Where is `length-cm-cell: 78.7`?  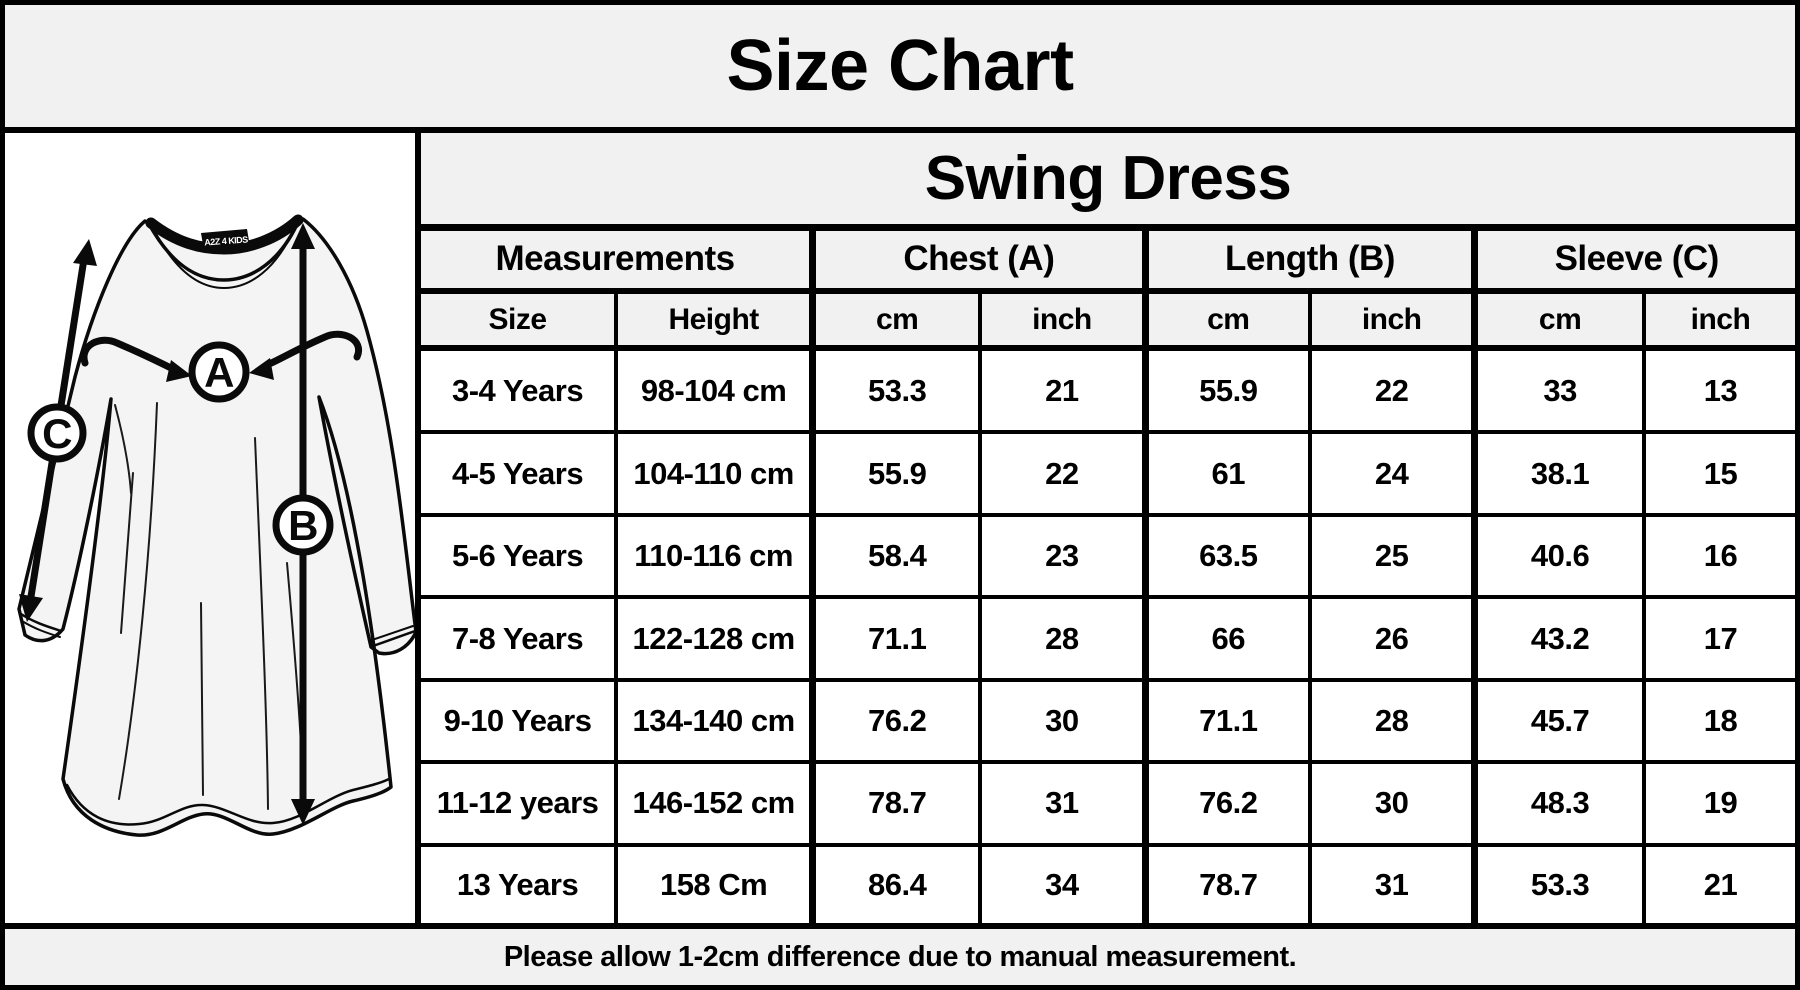 length-cm-cell: 78.7 is located at coordinates (1226, 882).